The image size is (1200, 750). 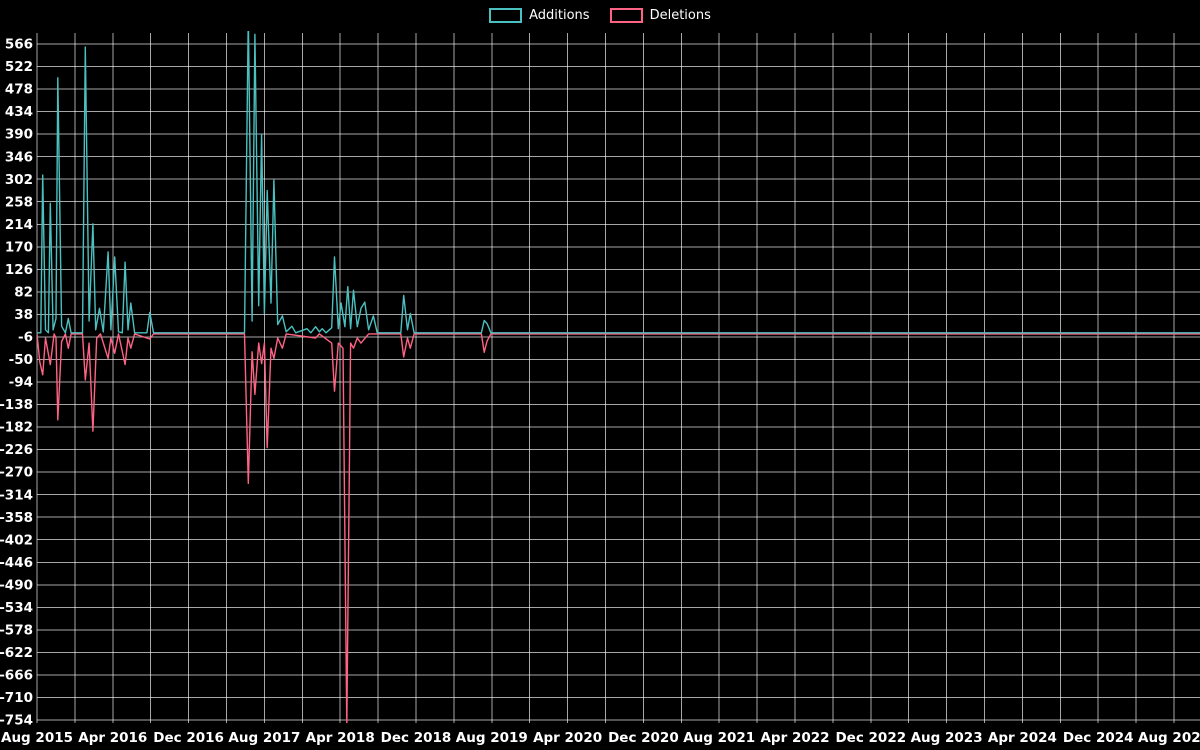 What do you see at coordinates (643, 738) in the screenshot?
I see `x-tick-label: Dec 2020` at bounding box center [643, 738].